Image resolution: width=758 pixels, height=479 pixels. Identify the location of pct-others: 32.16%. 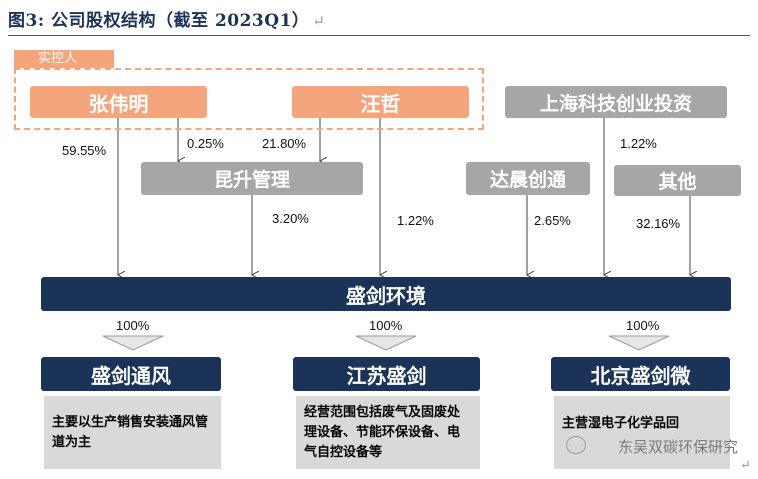
(658, 223).